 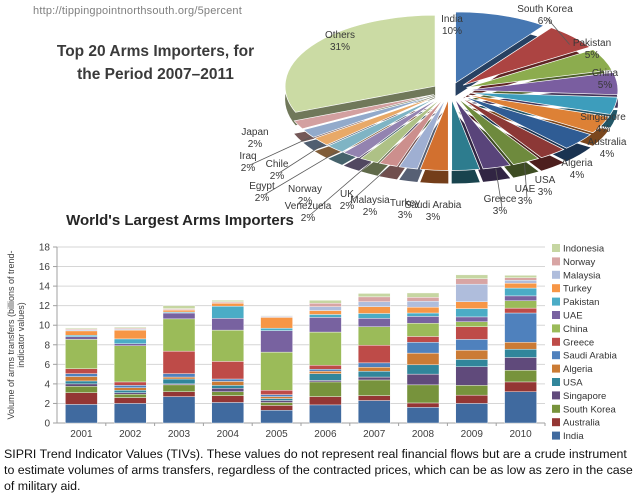 I want to click on bar-segment-2007-indonesia, so click(x=374, y=294).